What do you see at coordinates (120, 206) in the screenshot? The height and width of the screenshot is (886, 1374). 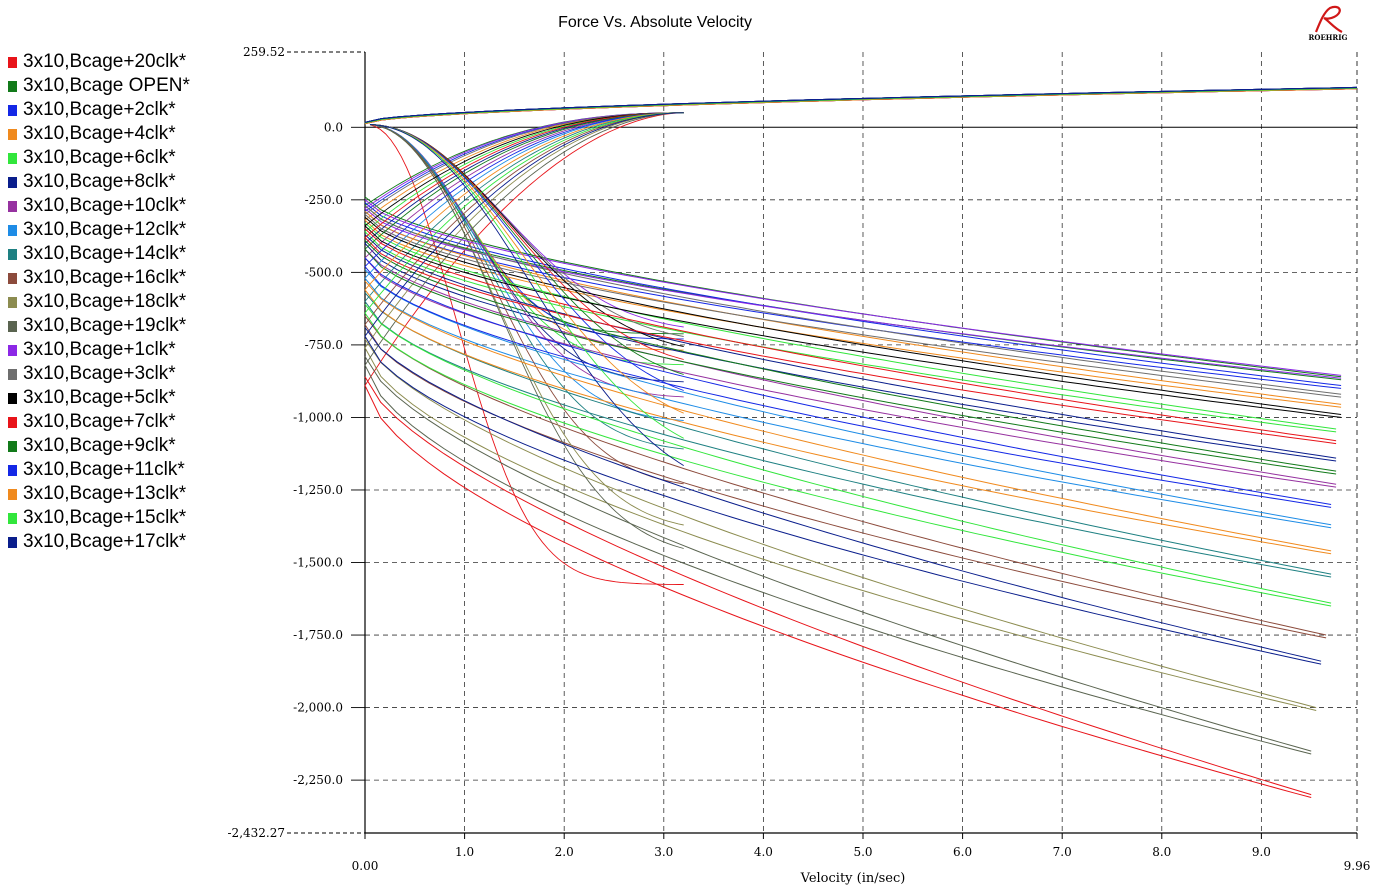 I see `legend-item: 3x10,Bcage+10clk*` at bounding box center [120, 206].